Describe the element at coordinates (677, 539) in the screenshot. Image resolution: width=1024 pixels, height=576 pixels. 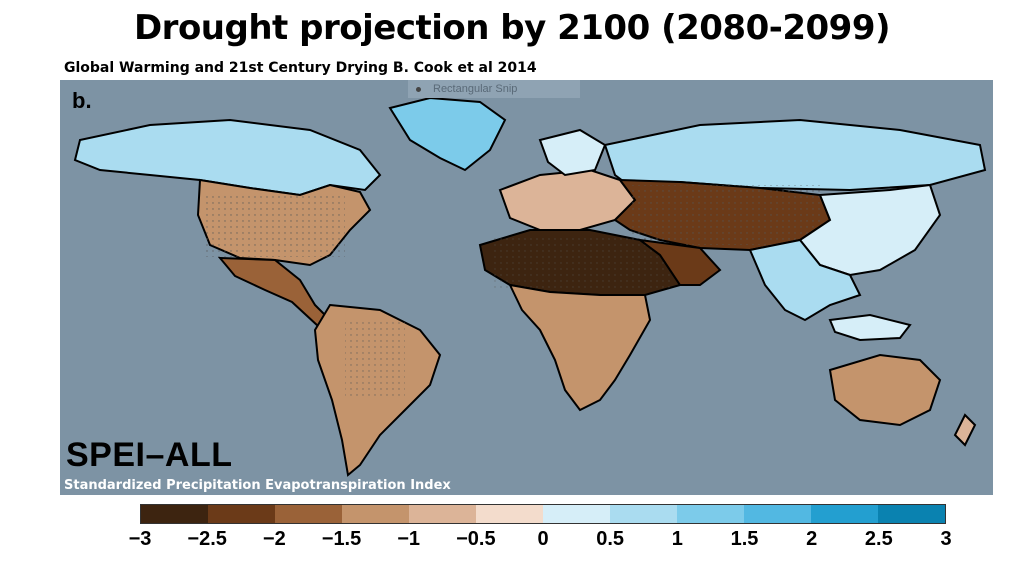
I see `colorbar-tick-label: 1` at that location.